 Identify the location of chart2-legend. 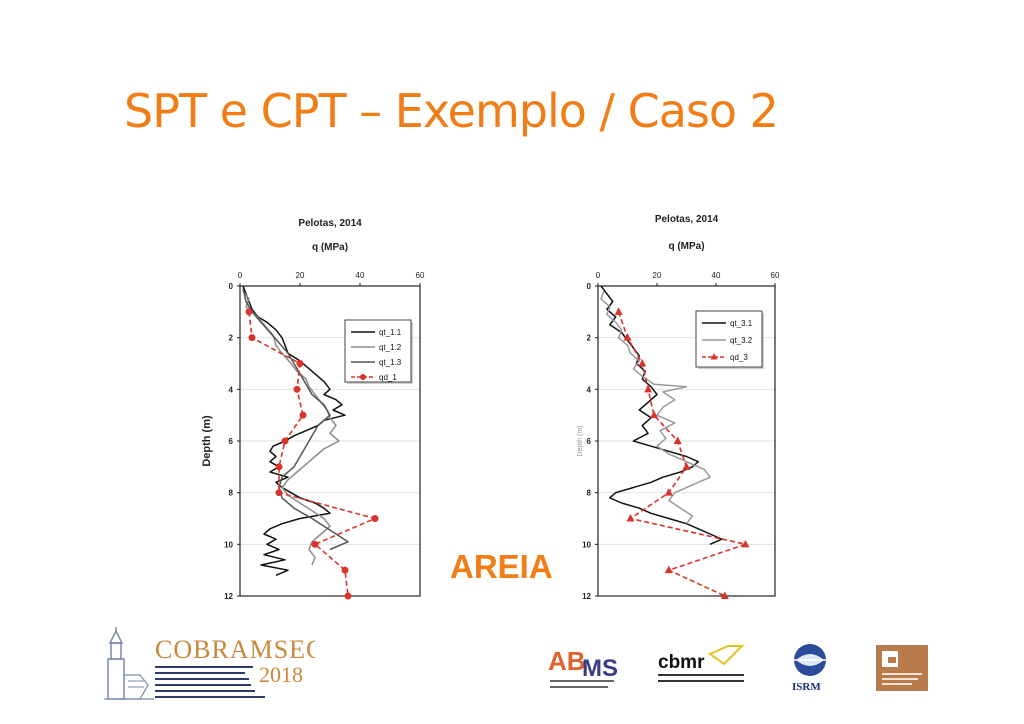
(729, 339).